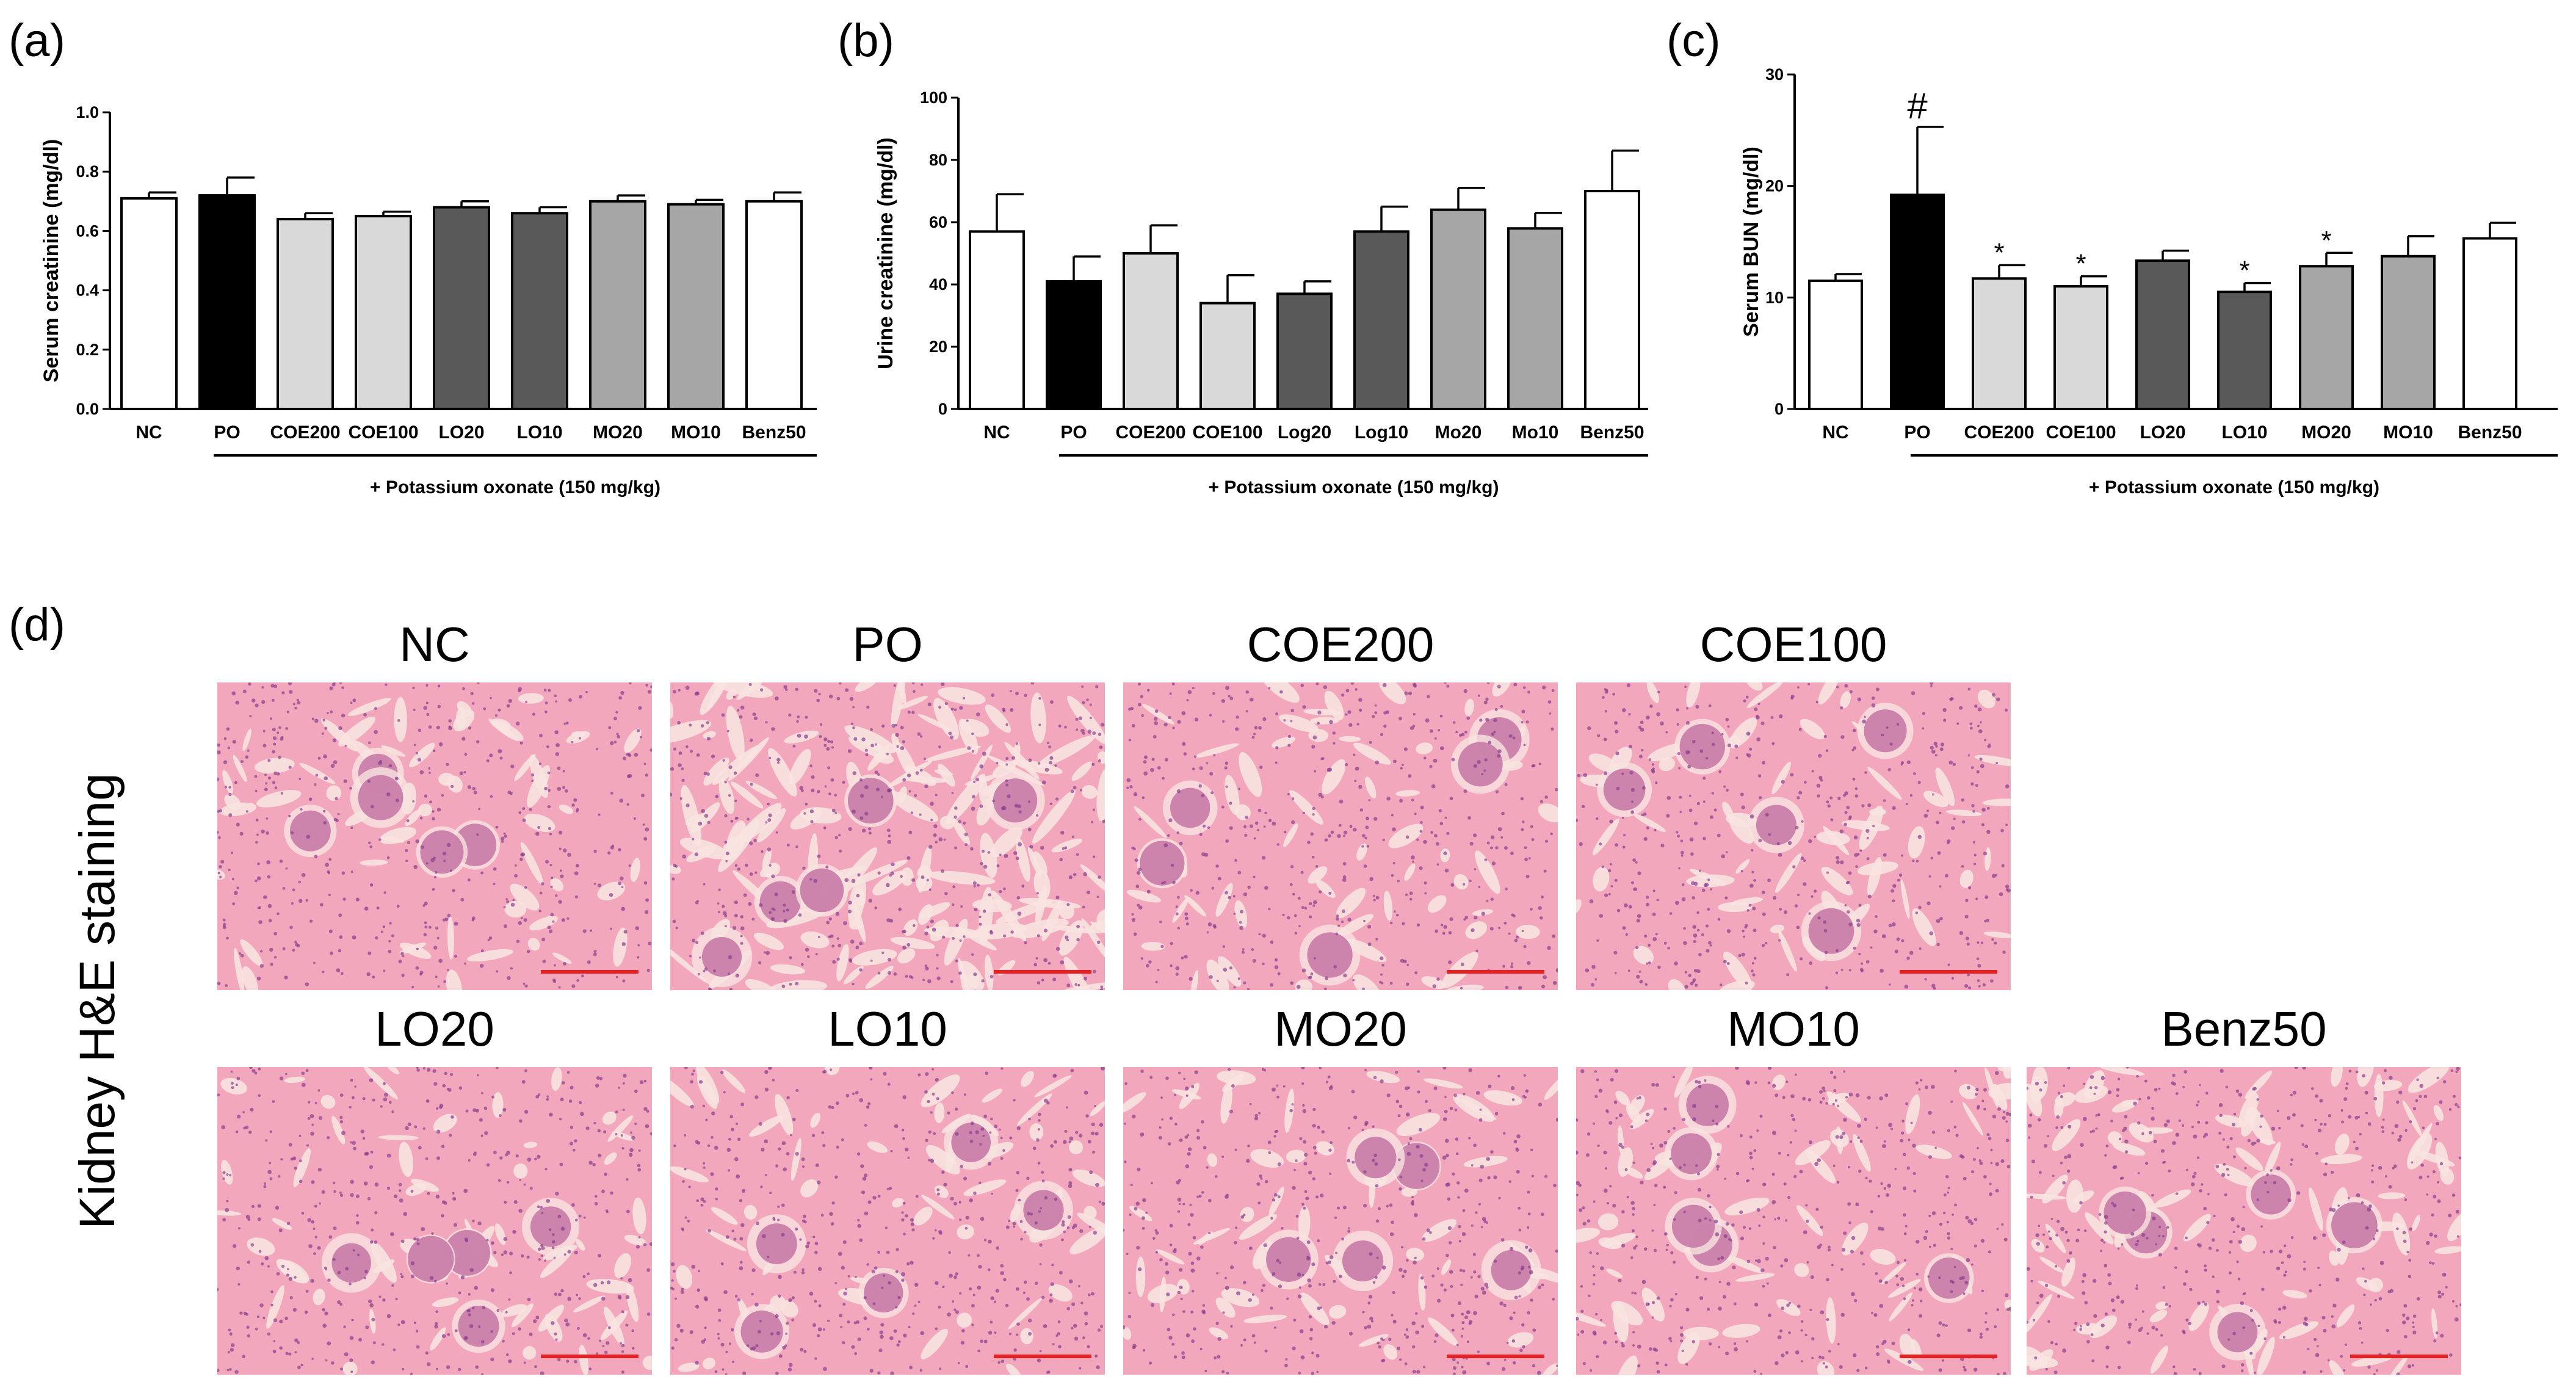 This screenshot has height=1393, width=2576. I want to click on tissue-image-lo20, so click(434, 1221).